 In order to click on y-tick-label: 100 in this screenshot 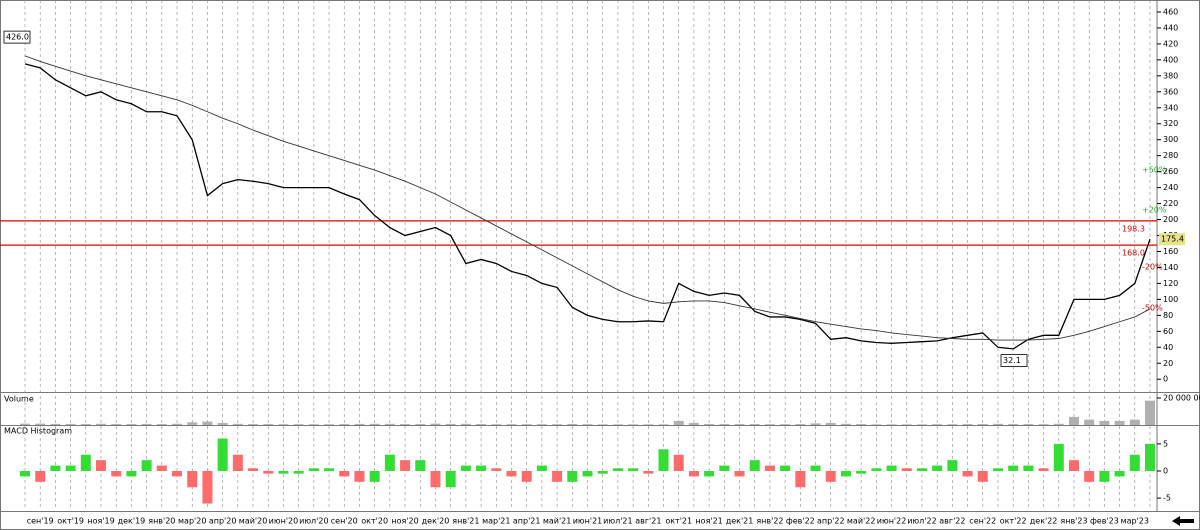, I will do `click(1170, 299)`.